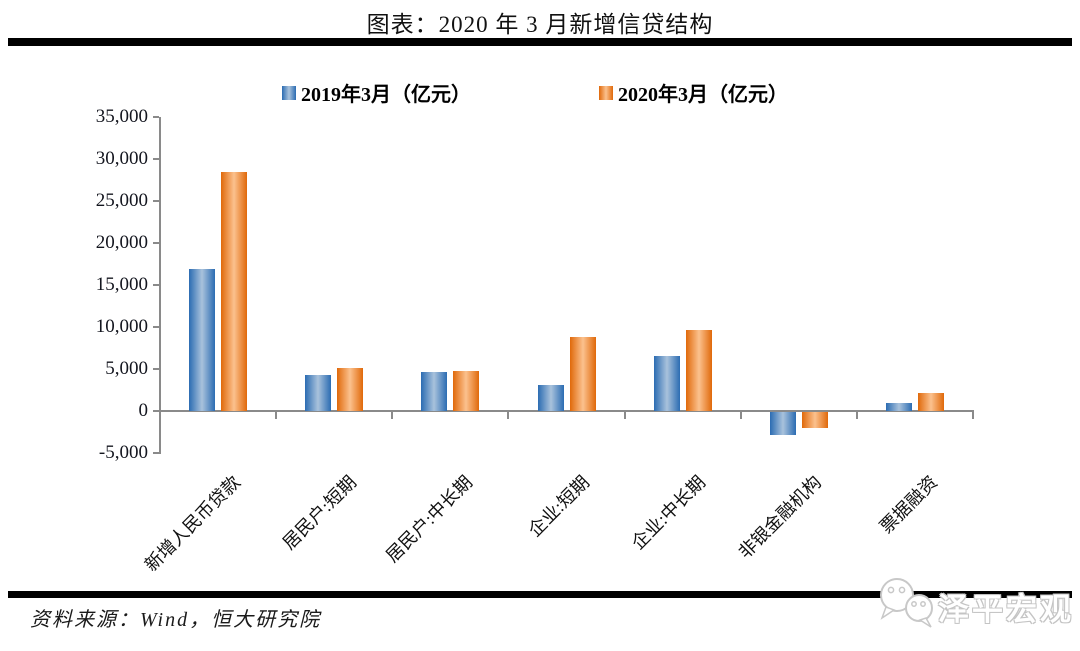  I want to click on y-axis-tick-label: 5,000, so click(126, 368).